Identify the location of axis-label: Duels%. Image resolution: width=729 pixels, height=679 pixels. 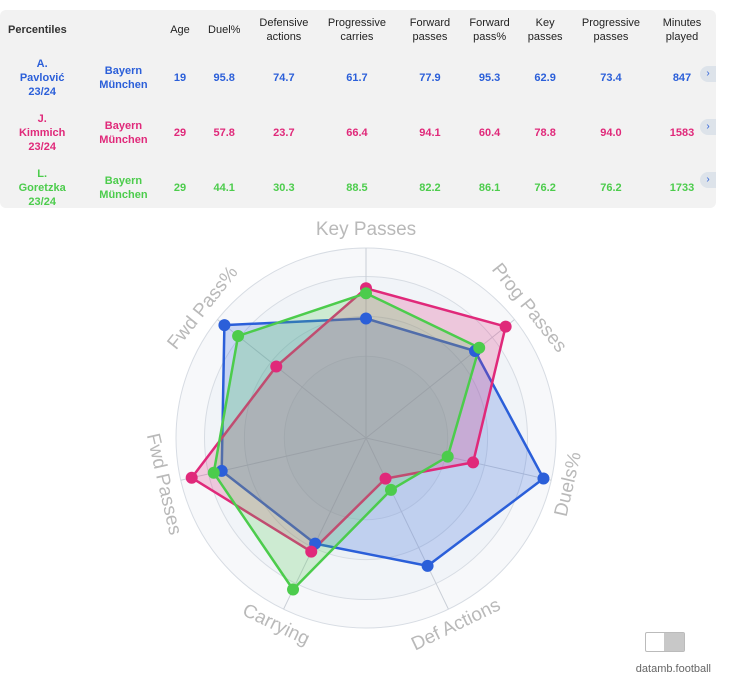
(568, 484).